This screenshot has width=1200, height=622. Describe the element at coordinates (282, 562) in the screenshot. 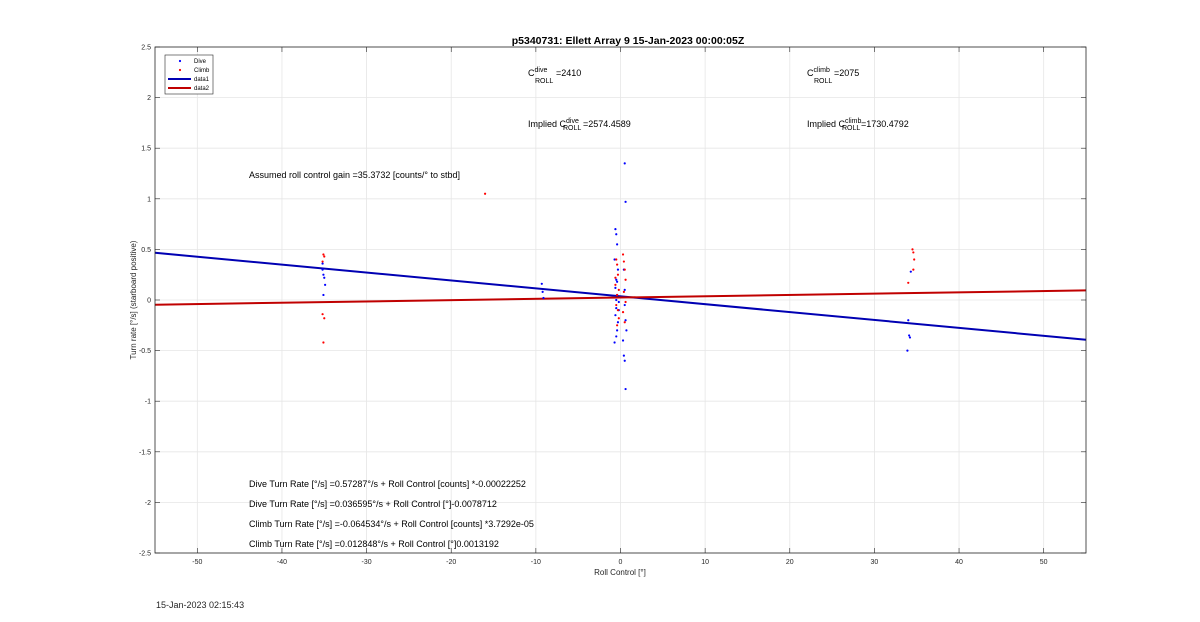

I see `x-tick-label: -40` at that location.